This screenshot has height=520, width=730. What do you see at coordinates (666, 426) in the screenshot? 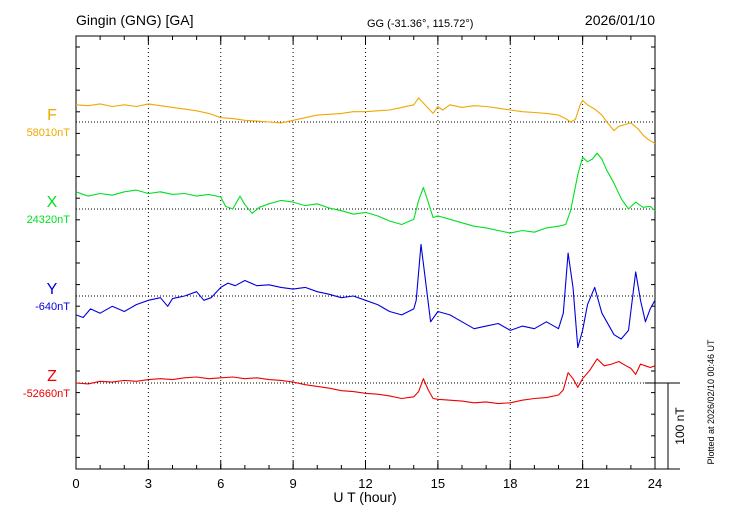
I see `scale-bar: 100 nT` at bounding box center [666, 426].